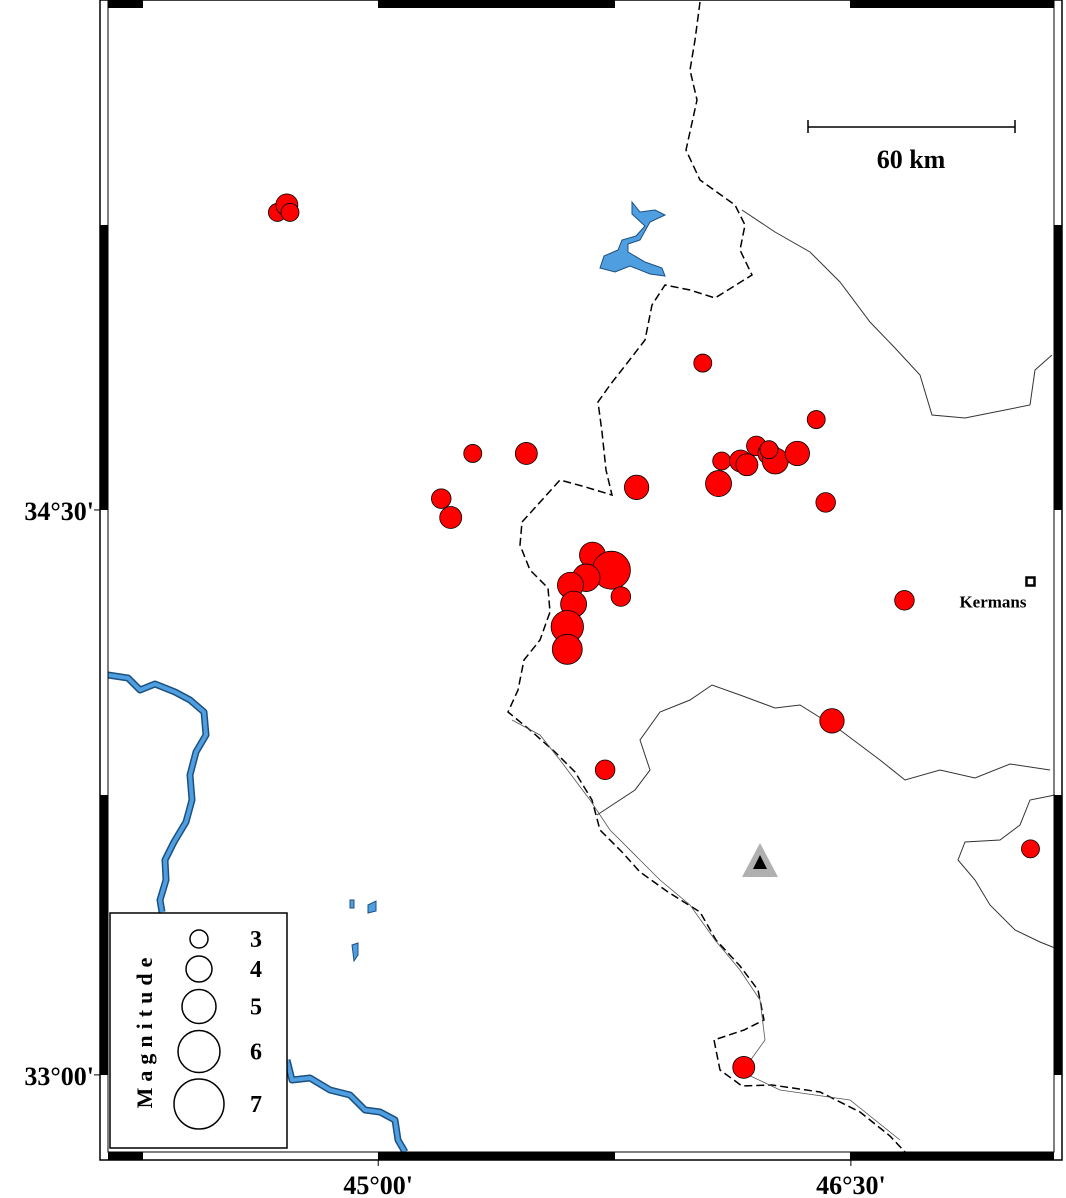  Describe the element at coordinates (256, 1053) in the screenshot. I see `legend-label: 6` at that location.